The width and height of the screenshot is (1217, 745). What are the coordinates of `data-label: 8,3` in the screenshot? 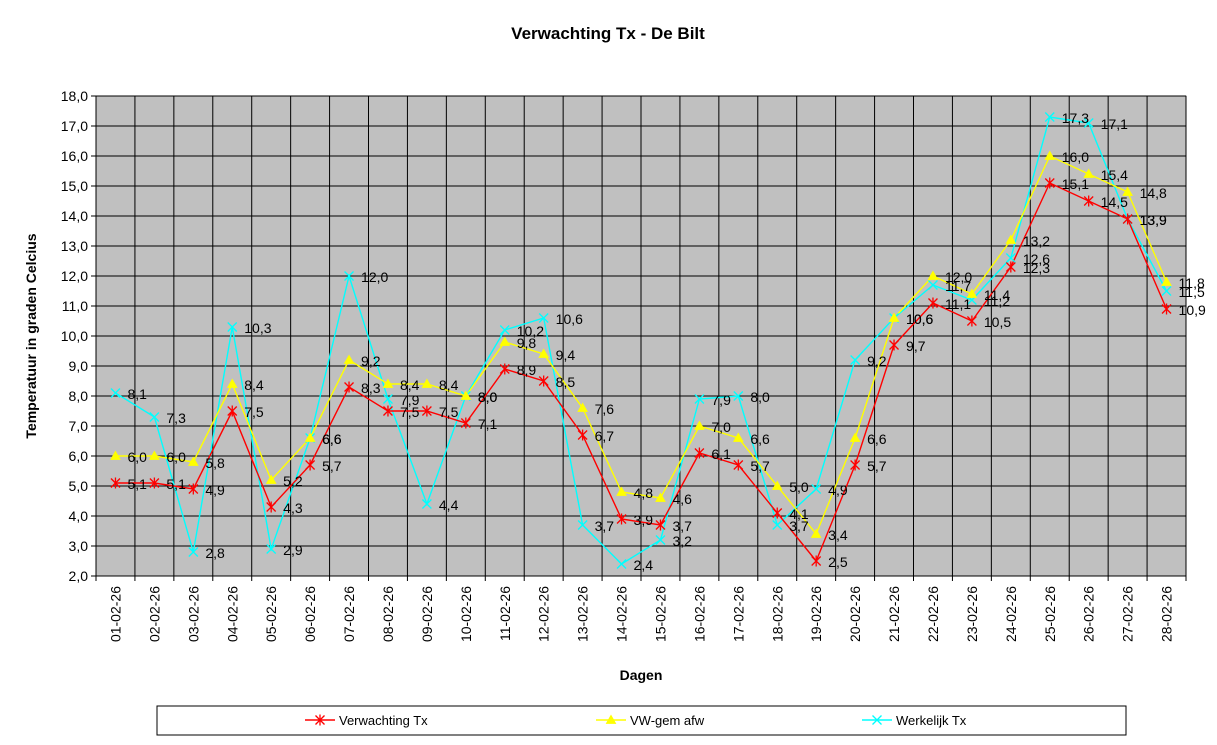 It's located at (371, 388).